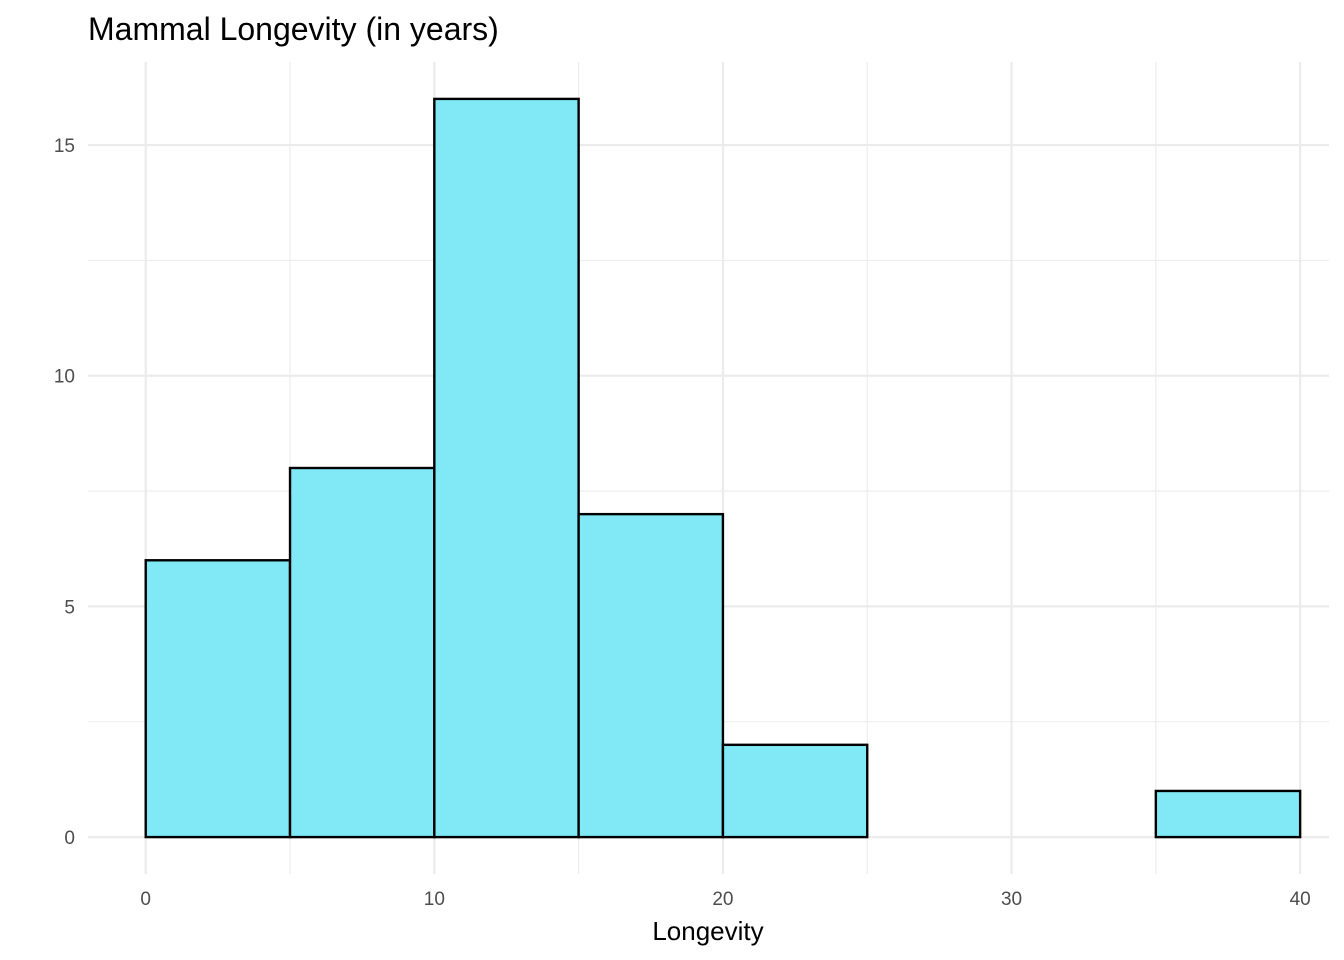  Describe the element at coordinates (64, 492) in the screenshot. I see `y-tick-labels: 0 5 10 15` at that location.